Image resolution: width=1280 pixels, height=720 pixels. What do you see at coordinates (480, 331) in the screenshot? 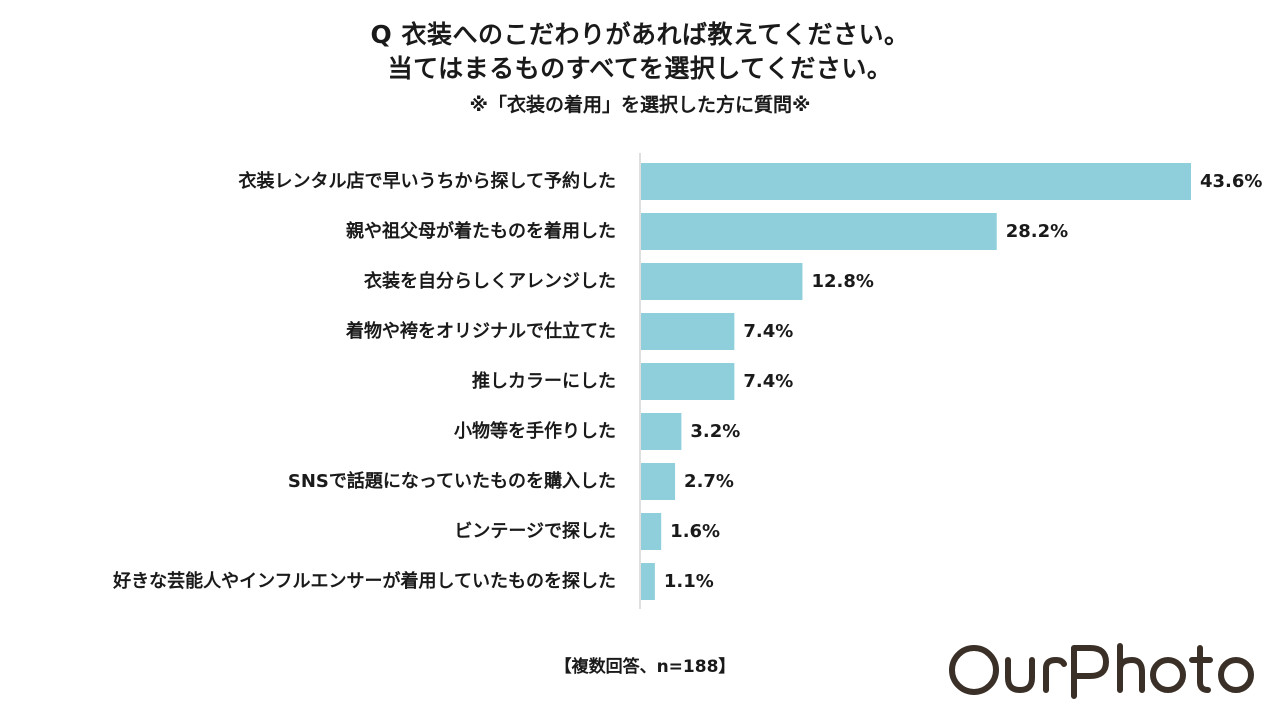
I see `category-label: 着物や袴をオリジナルで仕立てた` at bounding box center [480, 331].